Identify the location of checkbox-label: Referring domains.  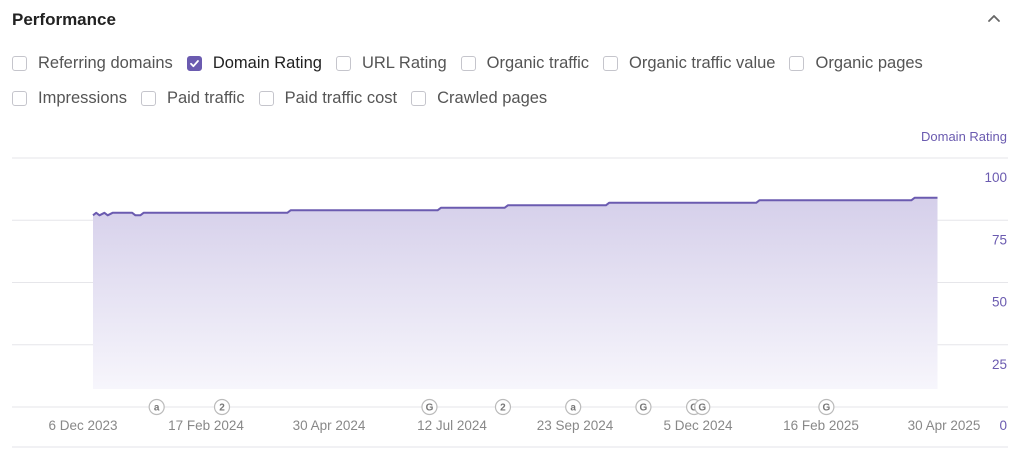
(105, 62).